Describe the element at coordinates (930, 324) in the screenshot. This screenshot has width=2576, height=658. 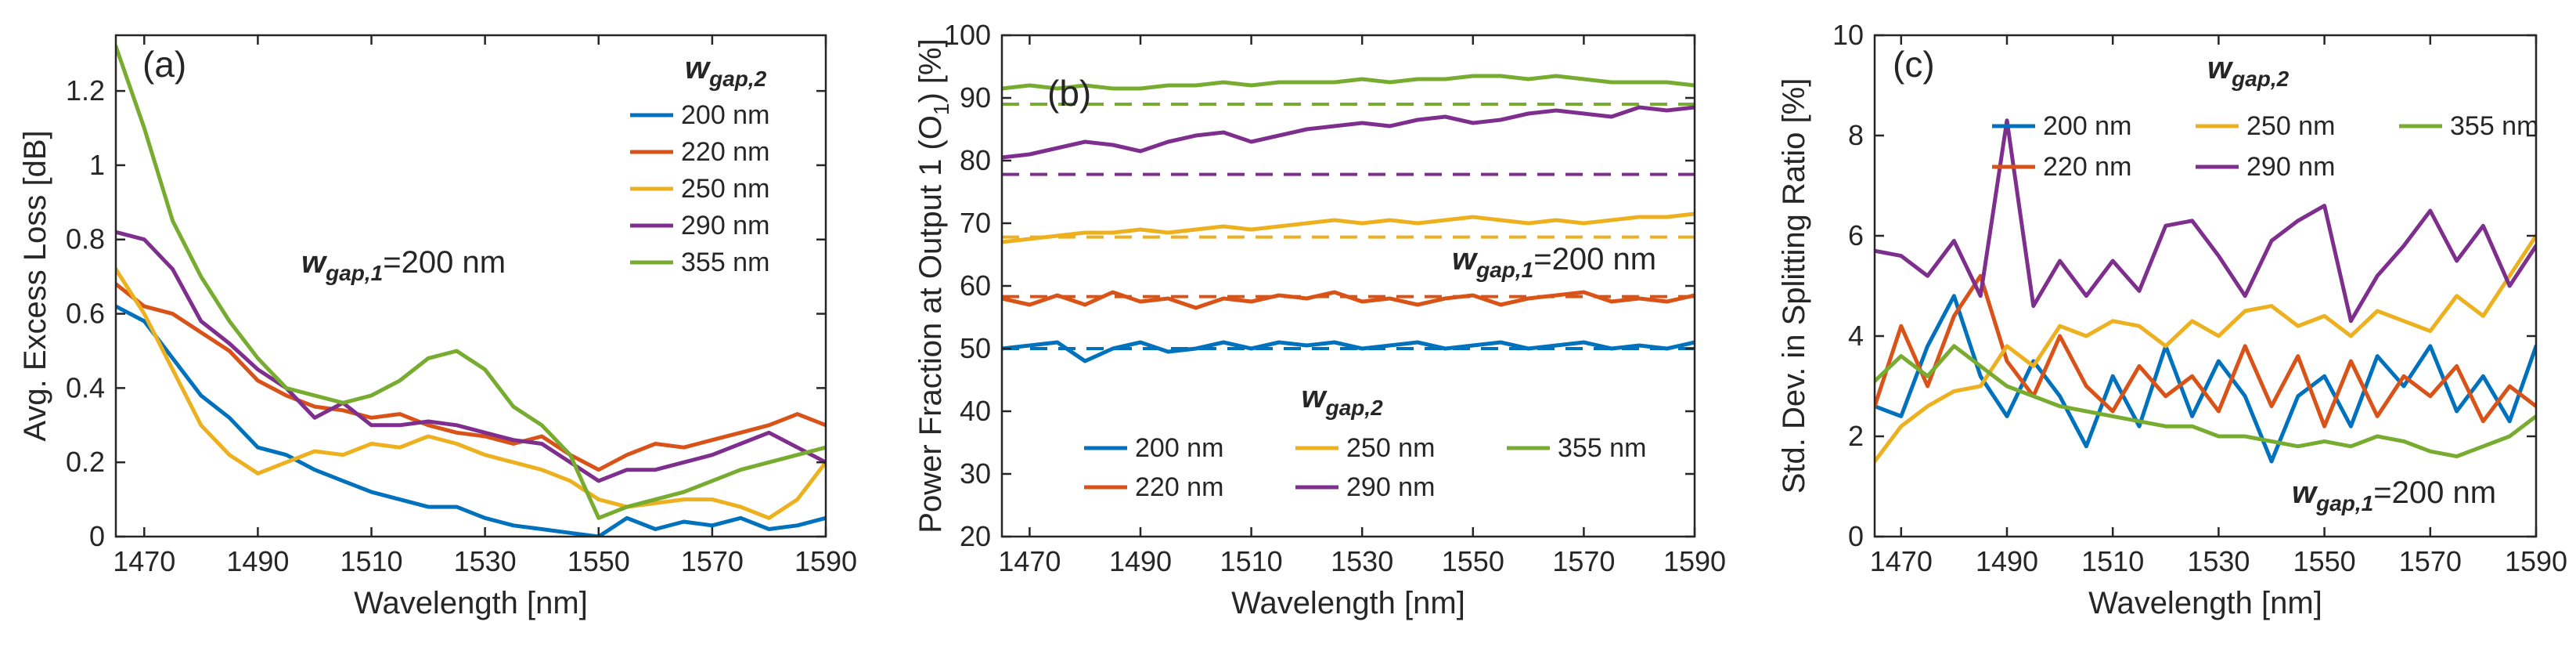
I see `y-axis-label-main: Power Fraction at Output 1 (O` at that location.